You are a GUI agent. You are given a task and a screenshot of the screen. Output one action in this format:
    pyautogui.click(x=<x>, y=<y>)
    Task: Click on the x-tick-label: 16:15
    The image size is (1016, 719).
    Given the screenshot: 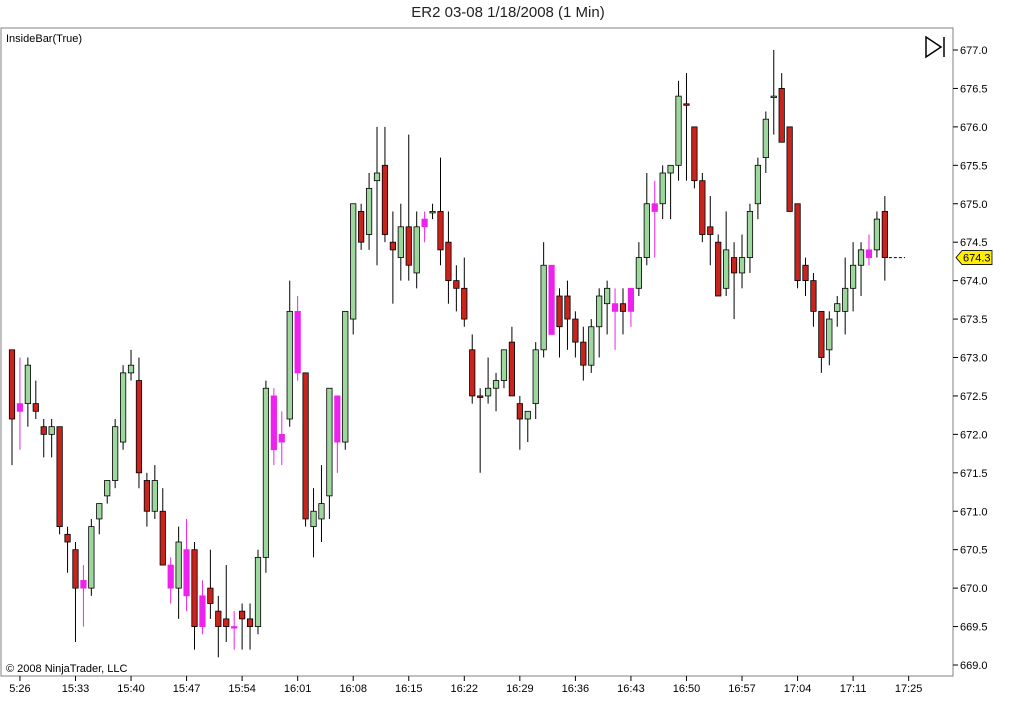 What is the action you would take?
    pyautogui.click(x=409, y=689)
    